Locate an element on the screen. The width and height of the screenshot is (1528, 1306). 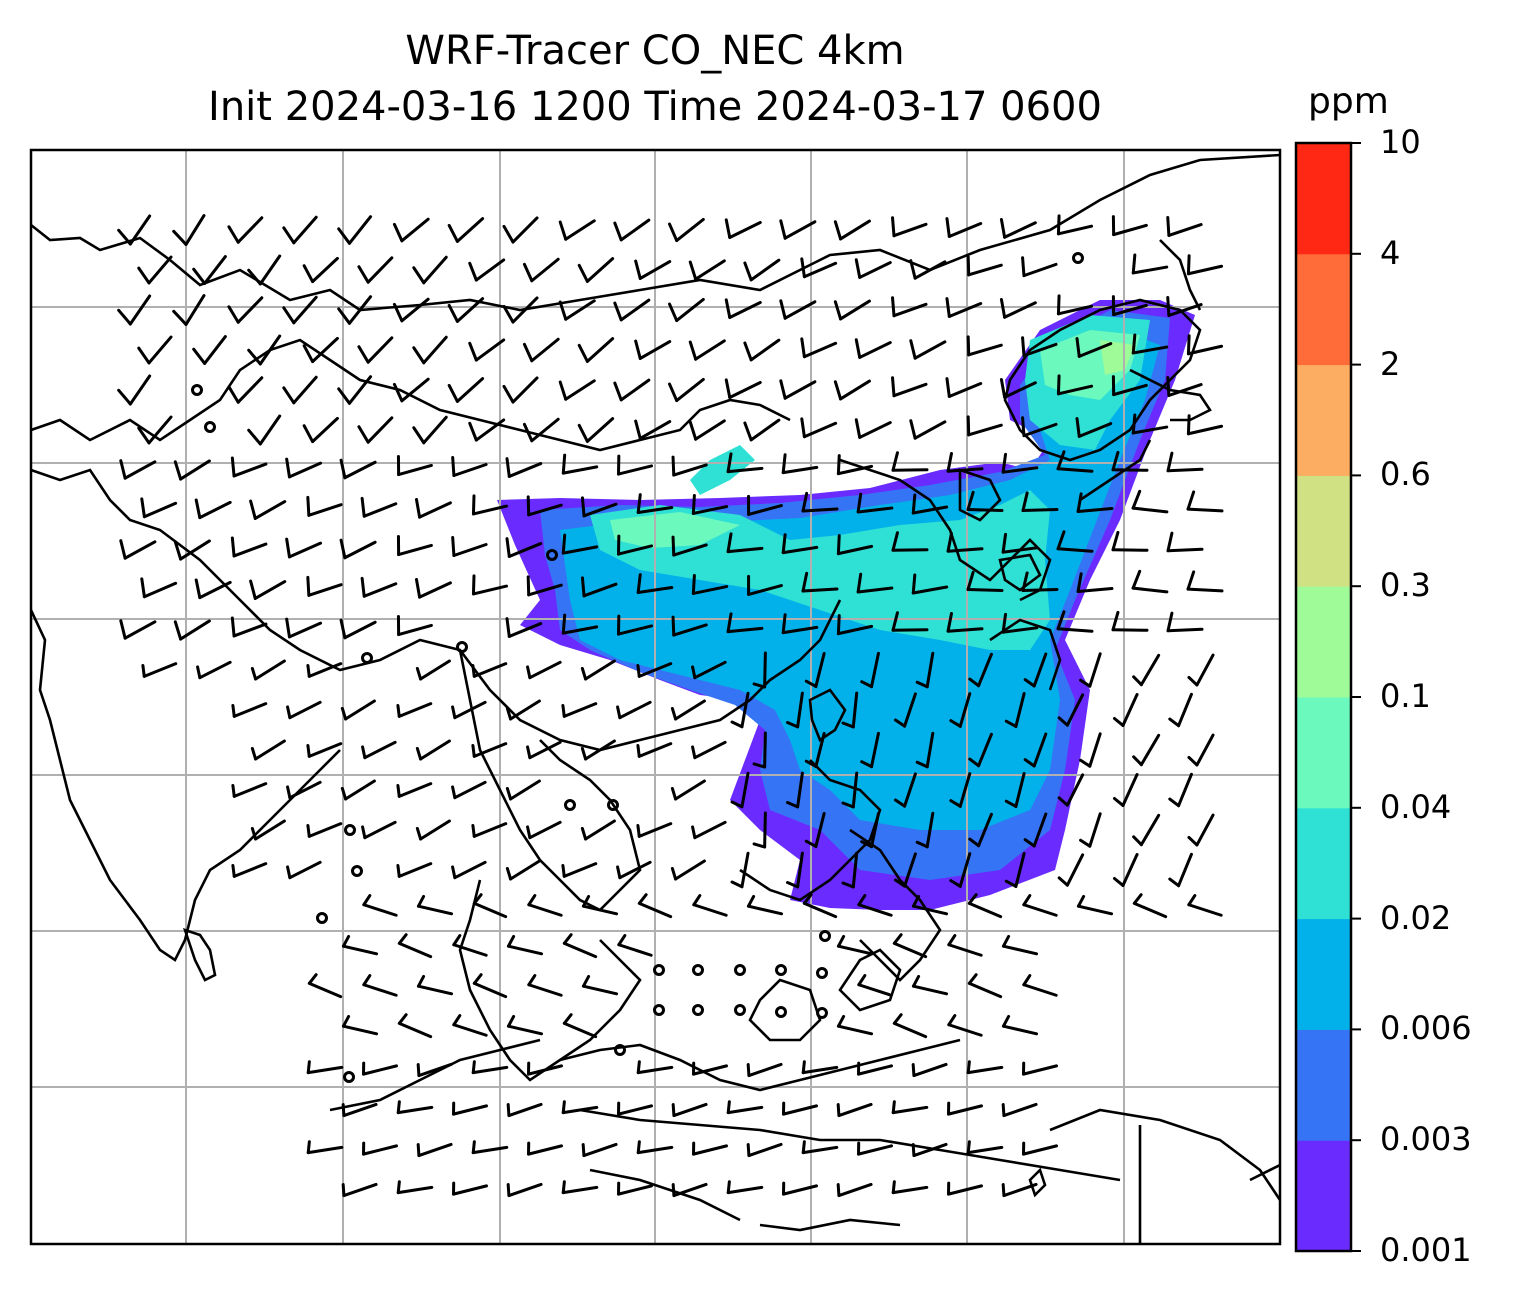
calm-wind-marker is located at coordinates (1078, 258).